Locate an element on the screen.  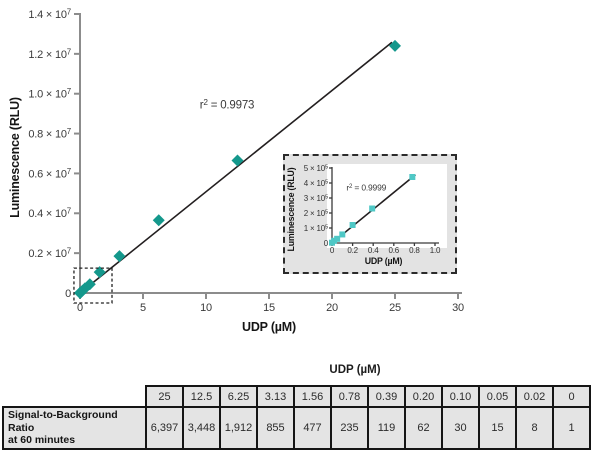
y-tick-label: 2 × 10⁵ is located at coordinates (316, 213).